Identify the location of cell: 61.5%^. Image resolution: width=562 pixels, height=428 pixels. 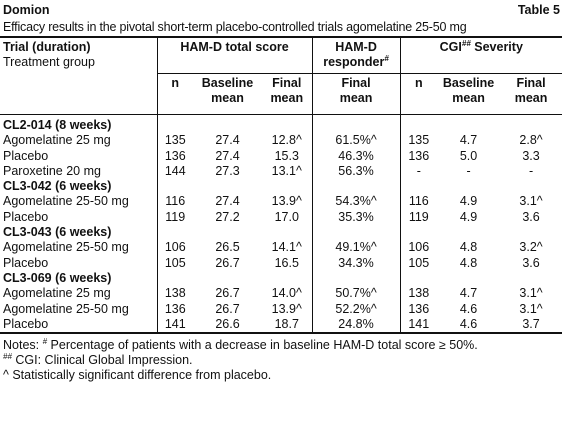
(356, 141).